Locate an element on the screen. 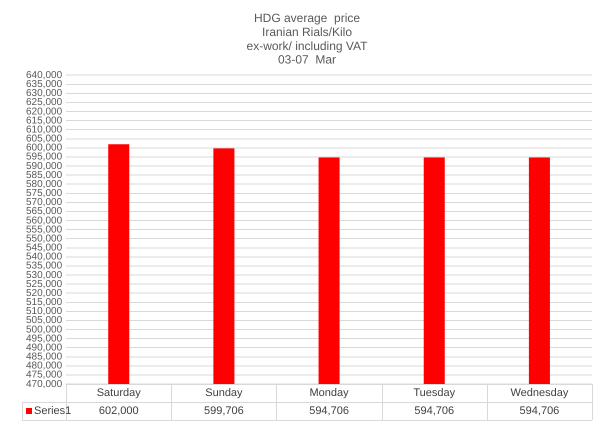  y-tick-label: 550,000 is located at coordinates (44, 238).